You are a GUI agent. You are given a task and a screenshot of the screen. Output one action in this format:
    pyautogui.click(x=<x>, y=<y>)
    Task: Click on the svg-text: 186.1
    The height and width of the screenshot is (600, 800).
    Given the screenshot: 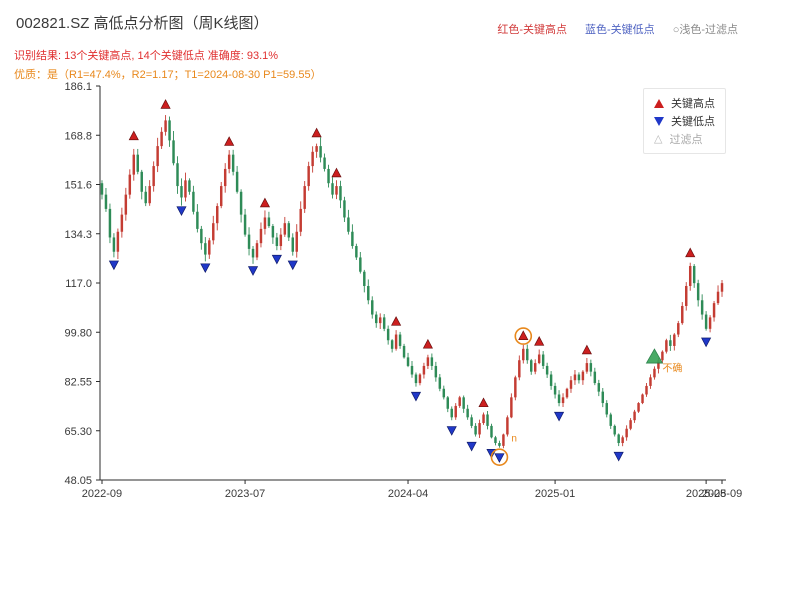 What is the action you would take?
    pyautogui.click(x=78, y=87)
    